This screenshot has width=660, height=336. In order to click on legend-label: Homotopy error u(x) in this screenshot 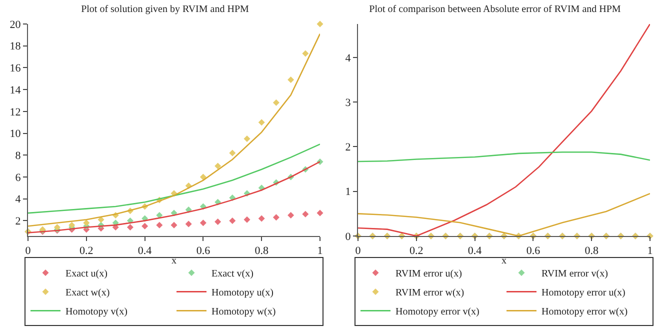, I will do `click(584, 293)`.